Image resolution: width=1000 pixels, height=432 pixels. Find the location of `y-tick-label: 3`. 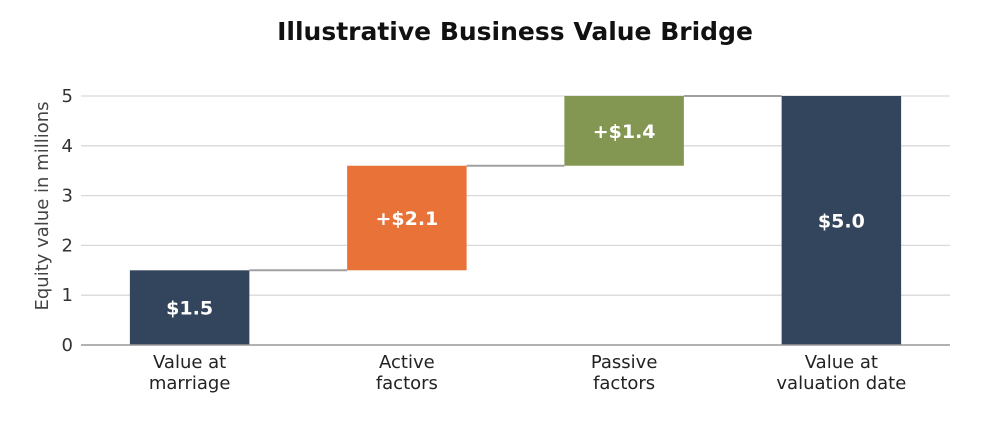

y-tick-label: 3 is located at coordinates (67, 196).